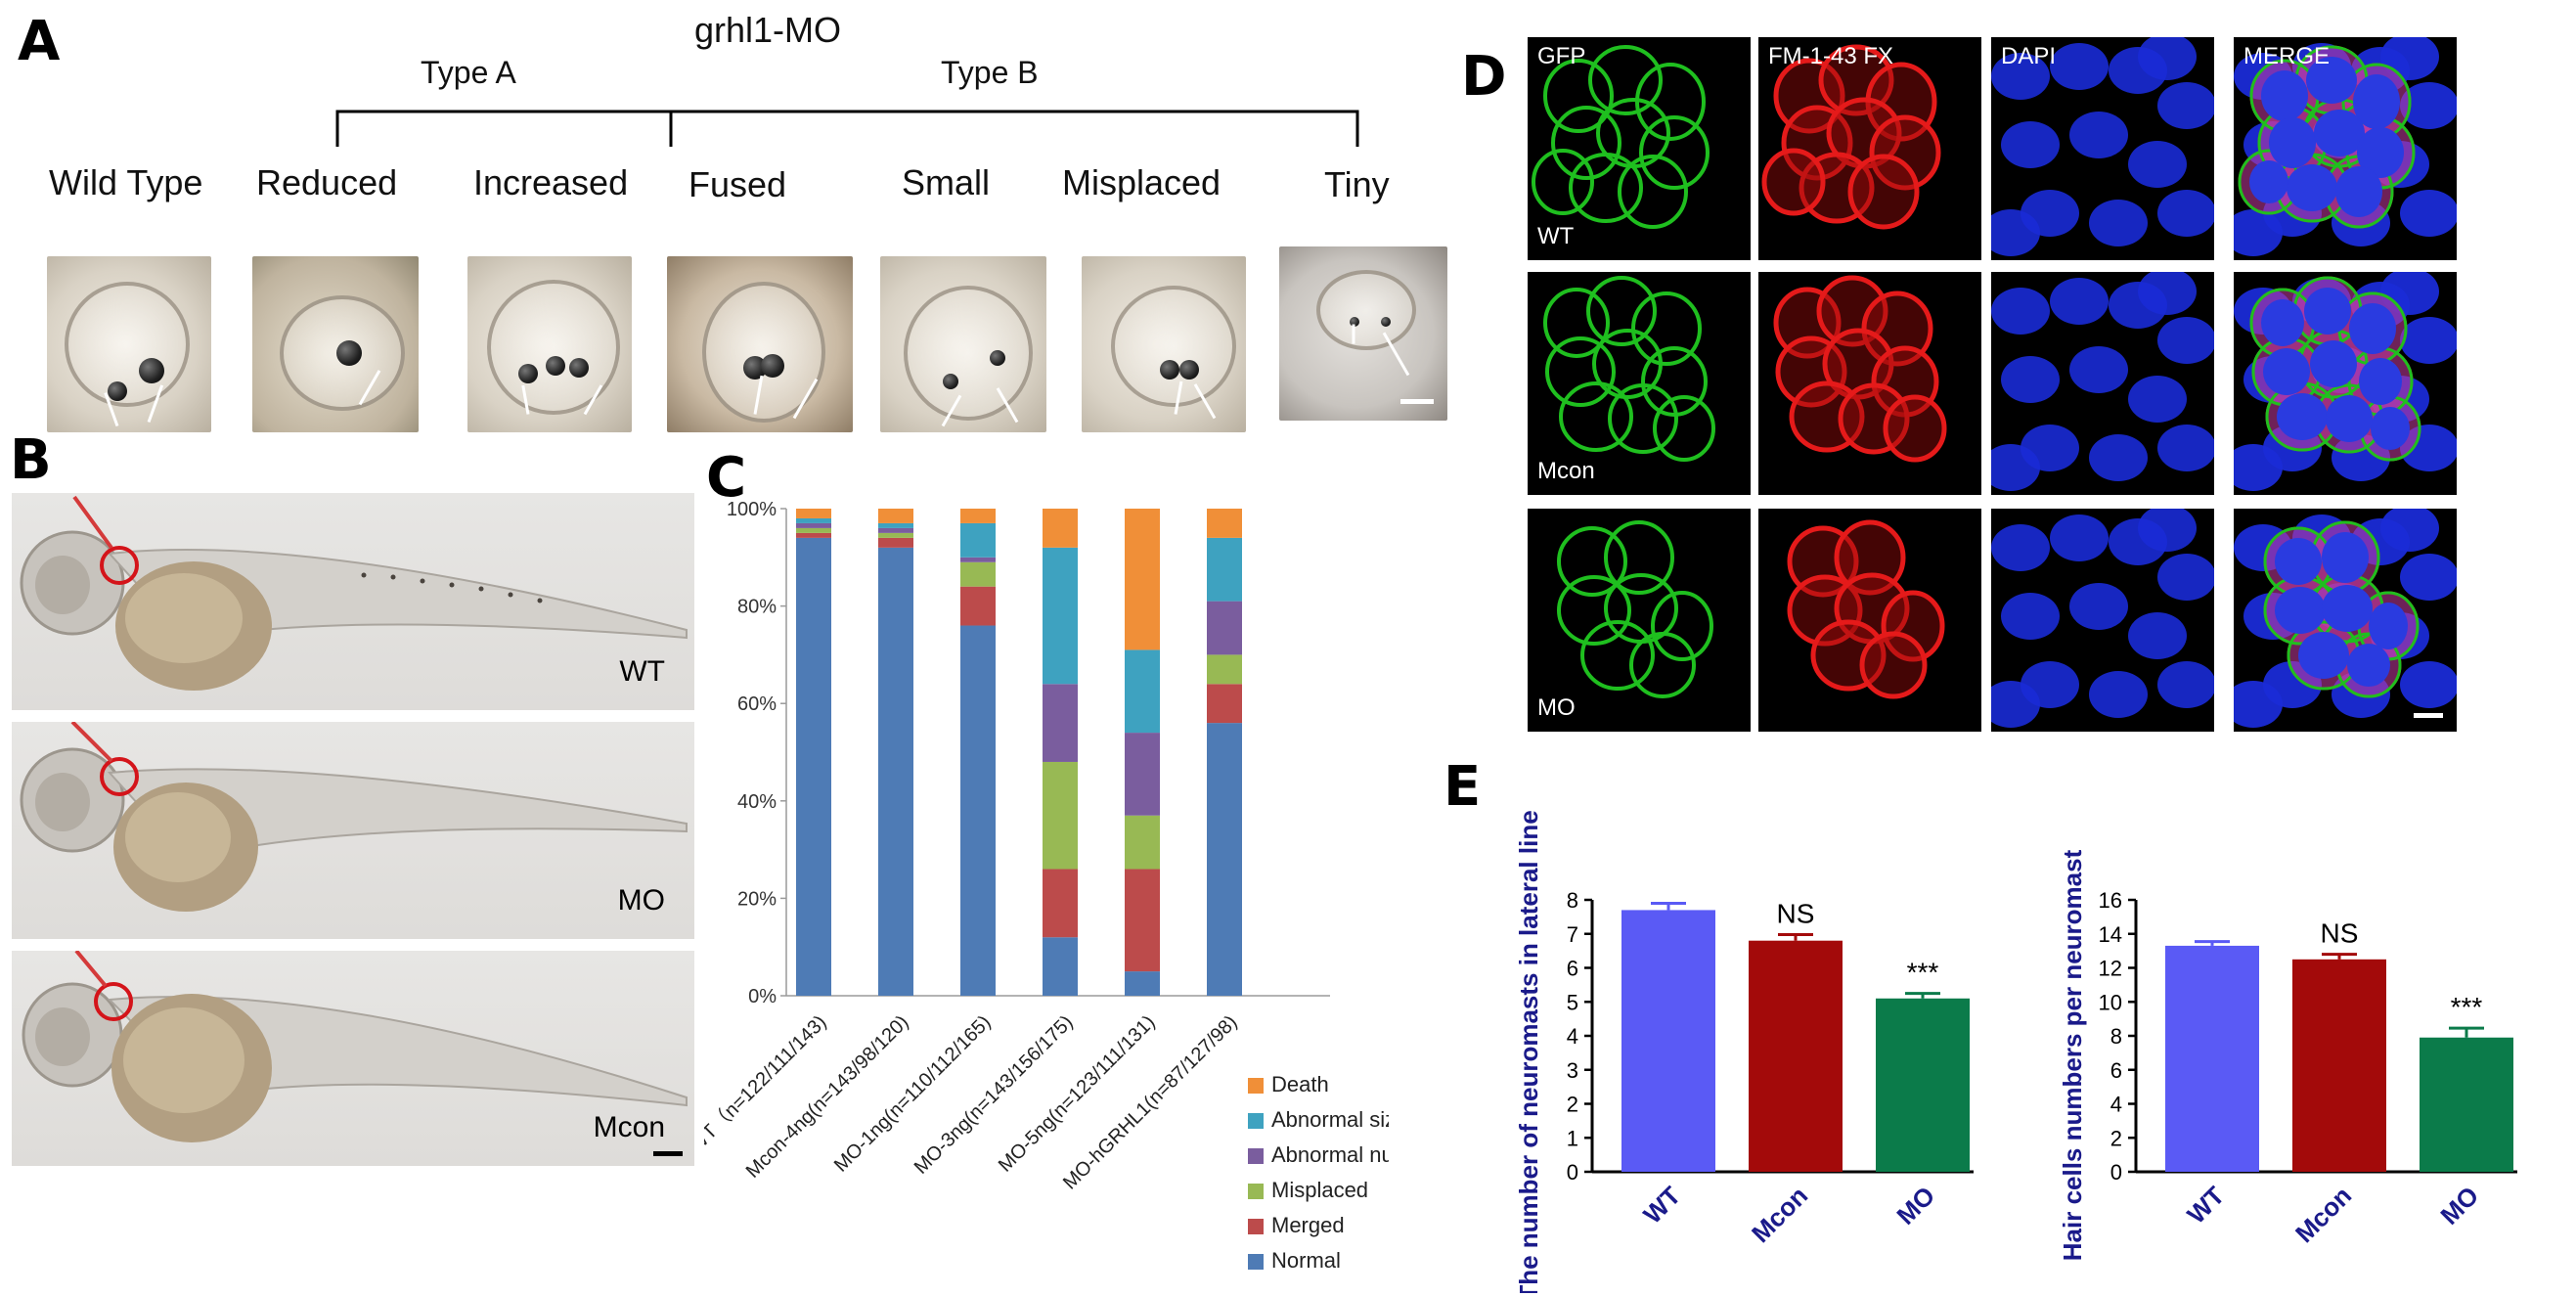 The width and height of the screenshot is (2576, 1297). Describe the element at coordinates (994, 1095) in the screenshot. I see `x-category-label: MO-3ng(n=143/156/175)` at that location.